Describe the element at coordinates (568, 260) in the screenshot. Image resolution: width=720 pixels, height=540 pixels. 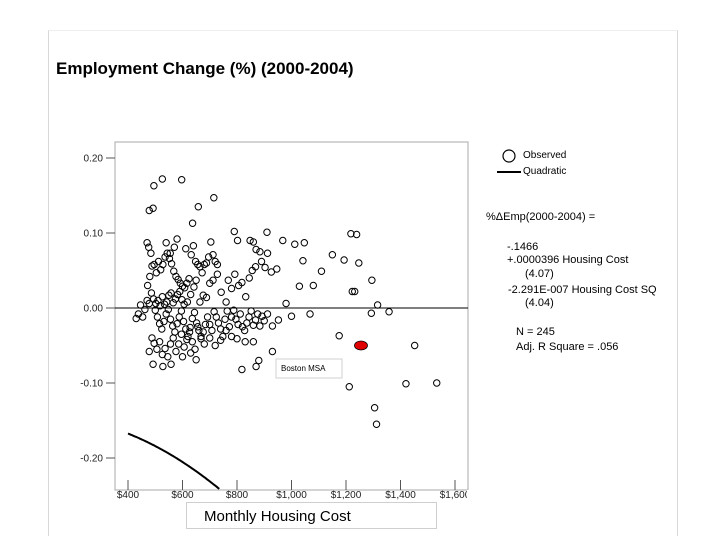
I see `equation-linear-term: +.0000396 Housing Cost` at that location.